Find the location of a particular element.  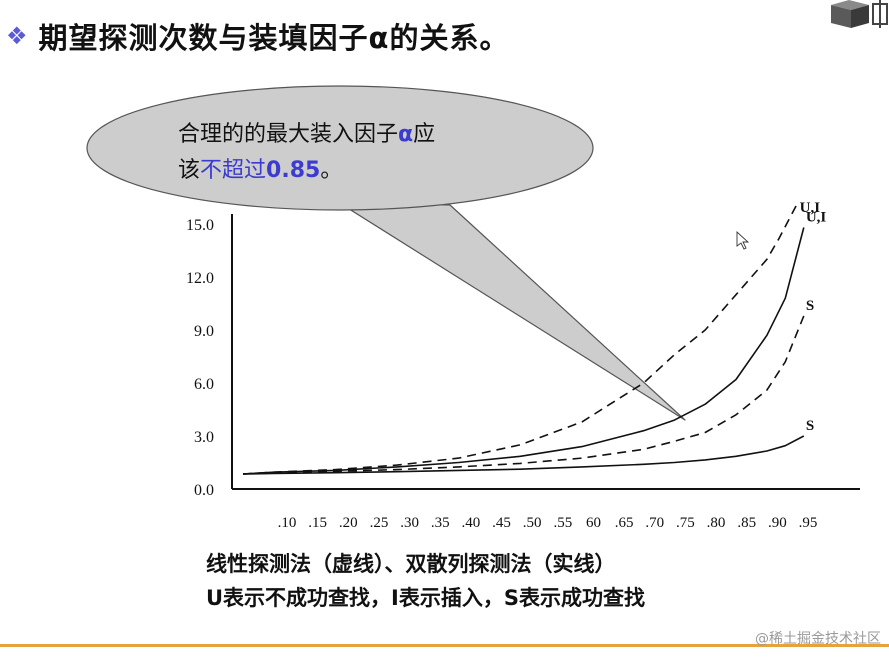

x-tick-label: .55 is located at coordinates (562, 523).